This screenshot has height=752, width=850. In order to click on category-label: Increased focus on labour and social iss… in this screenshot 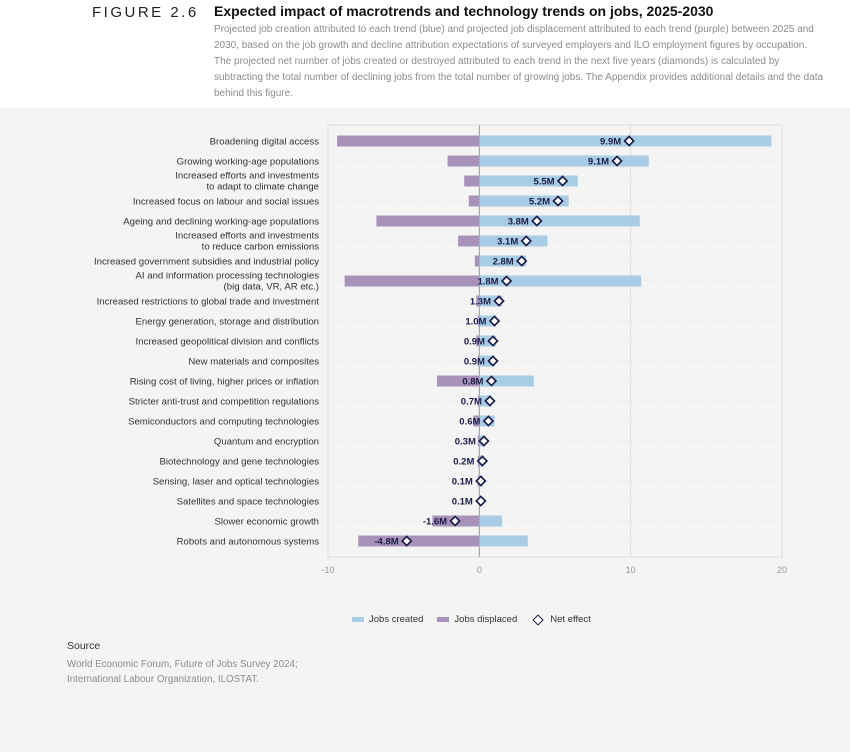, I will do `click(226, 202)`.